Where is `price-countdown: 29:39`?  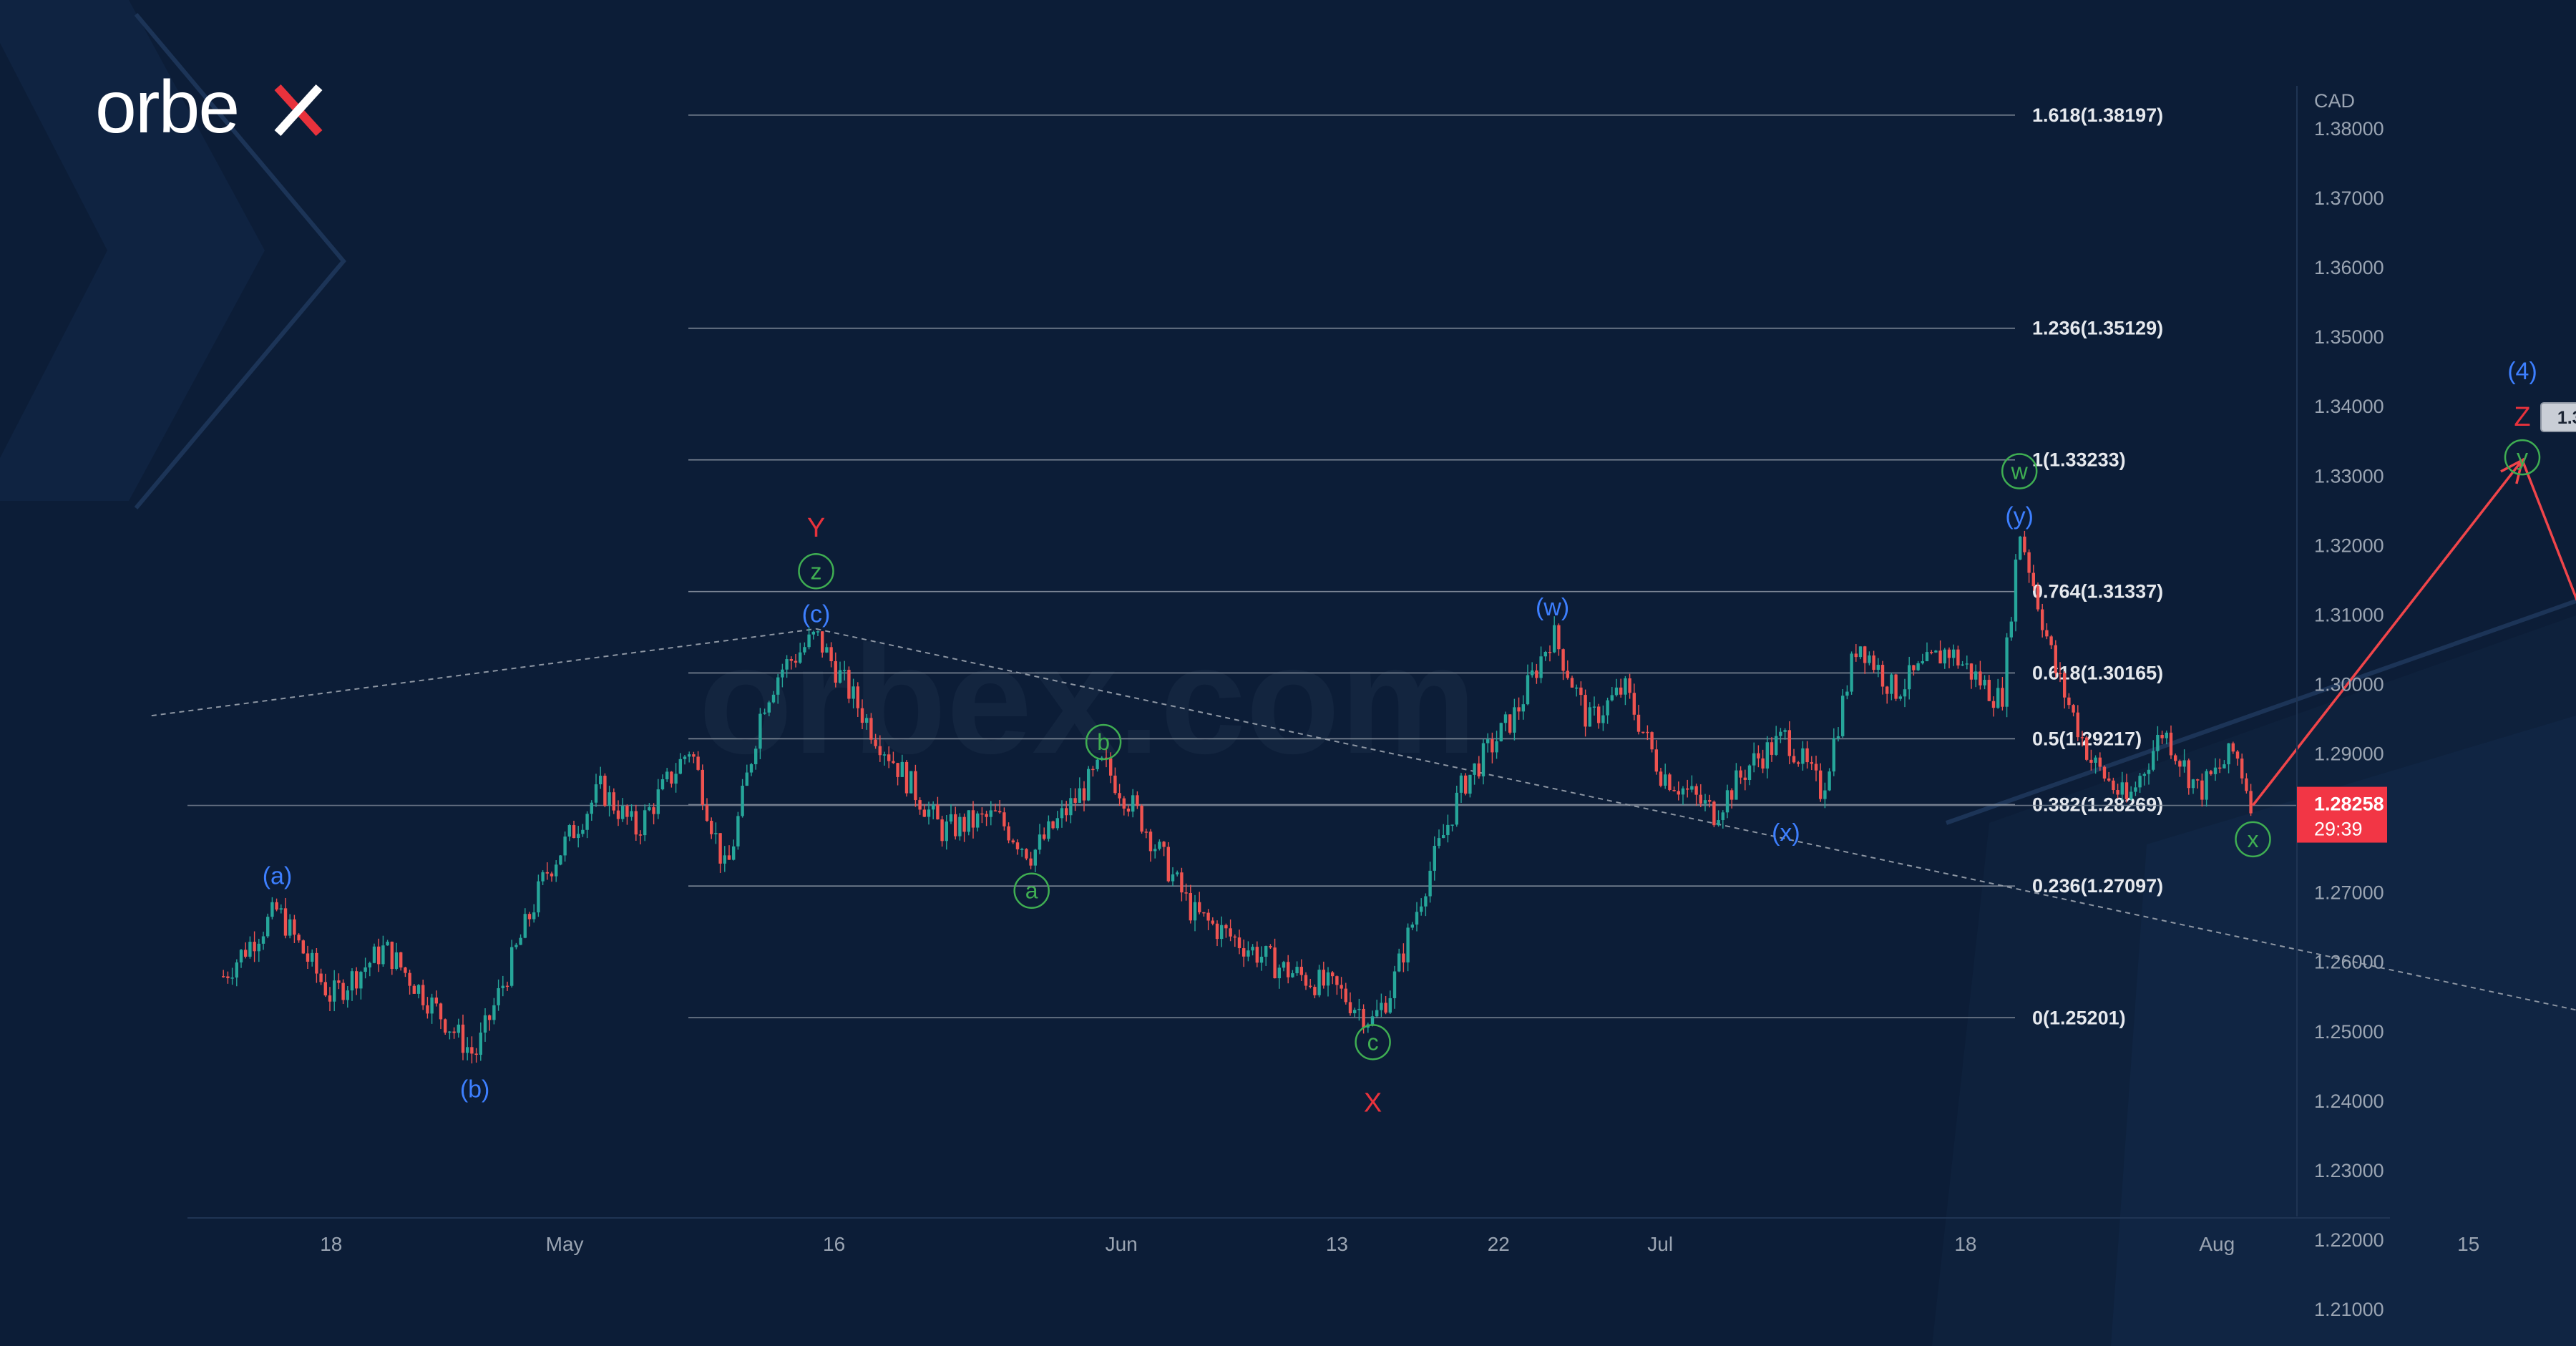 price-countdown: 29:39 is located at coordinates (2338, 829).